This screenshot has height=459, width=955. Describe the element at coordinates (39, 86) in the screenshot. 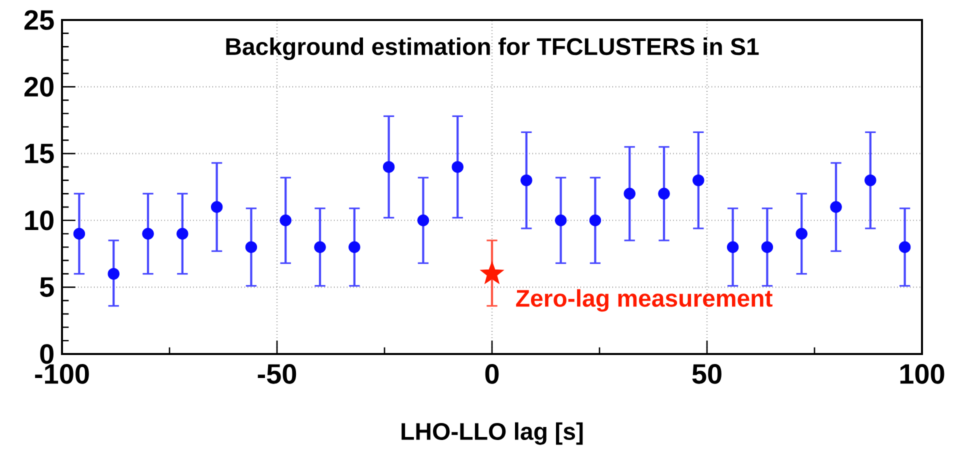

I see `y-tick-label: 20` at that location.